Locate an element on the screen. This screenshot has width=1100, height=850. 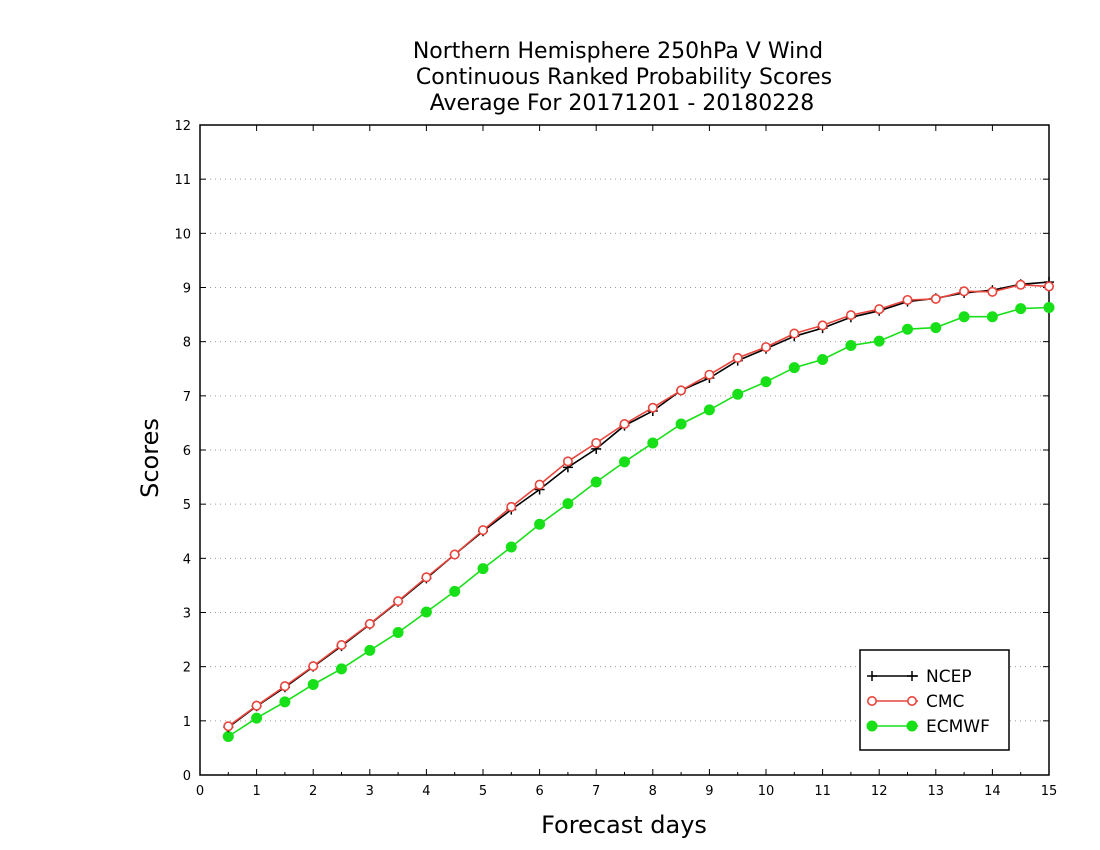
x-tick-label: 5 is located at coordinates (483, 791).